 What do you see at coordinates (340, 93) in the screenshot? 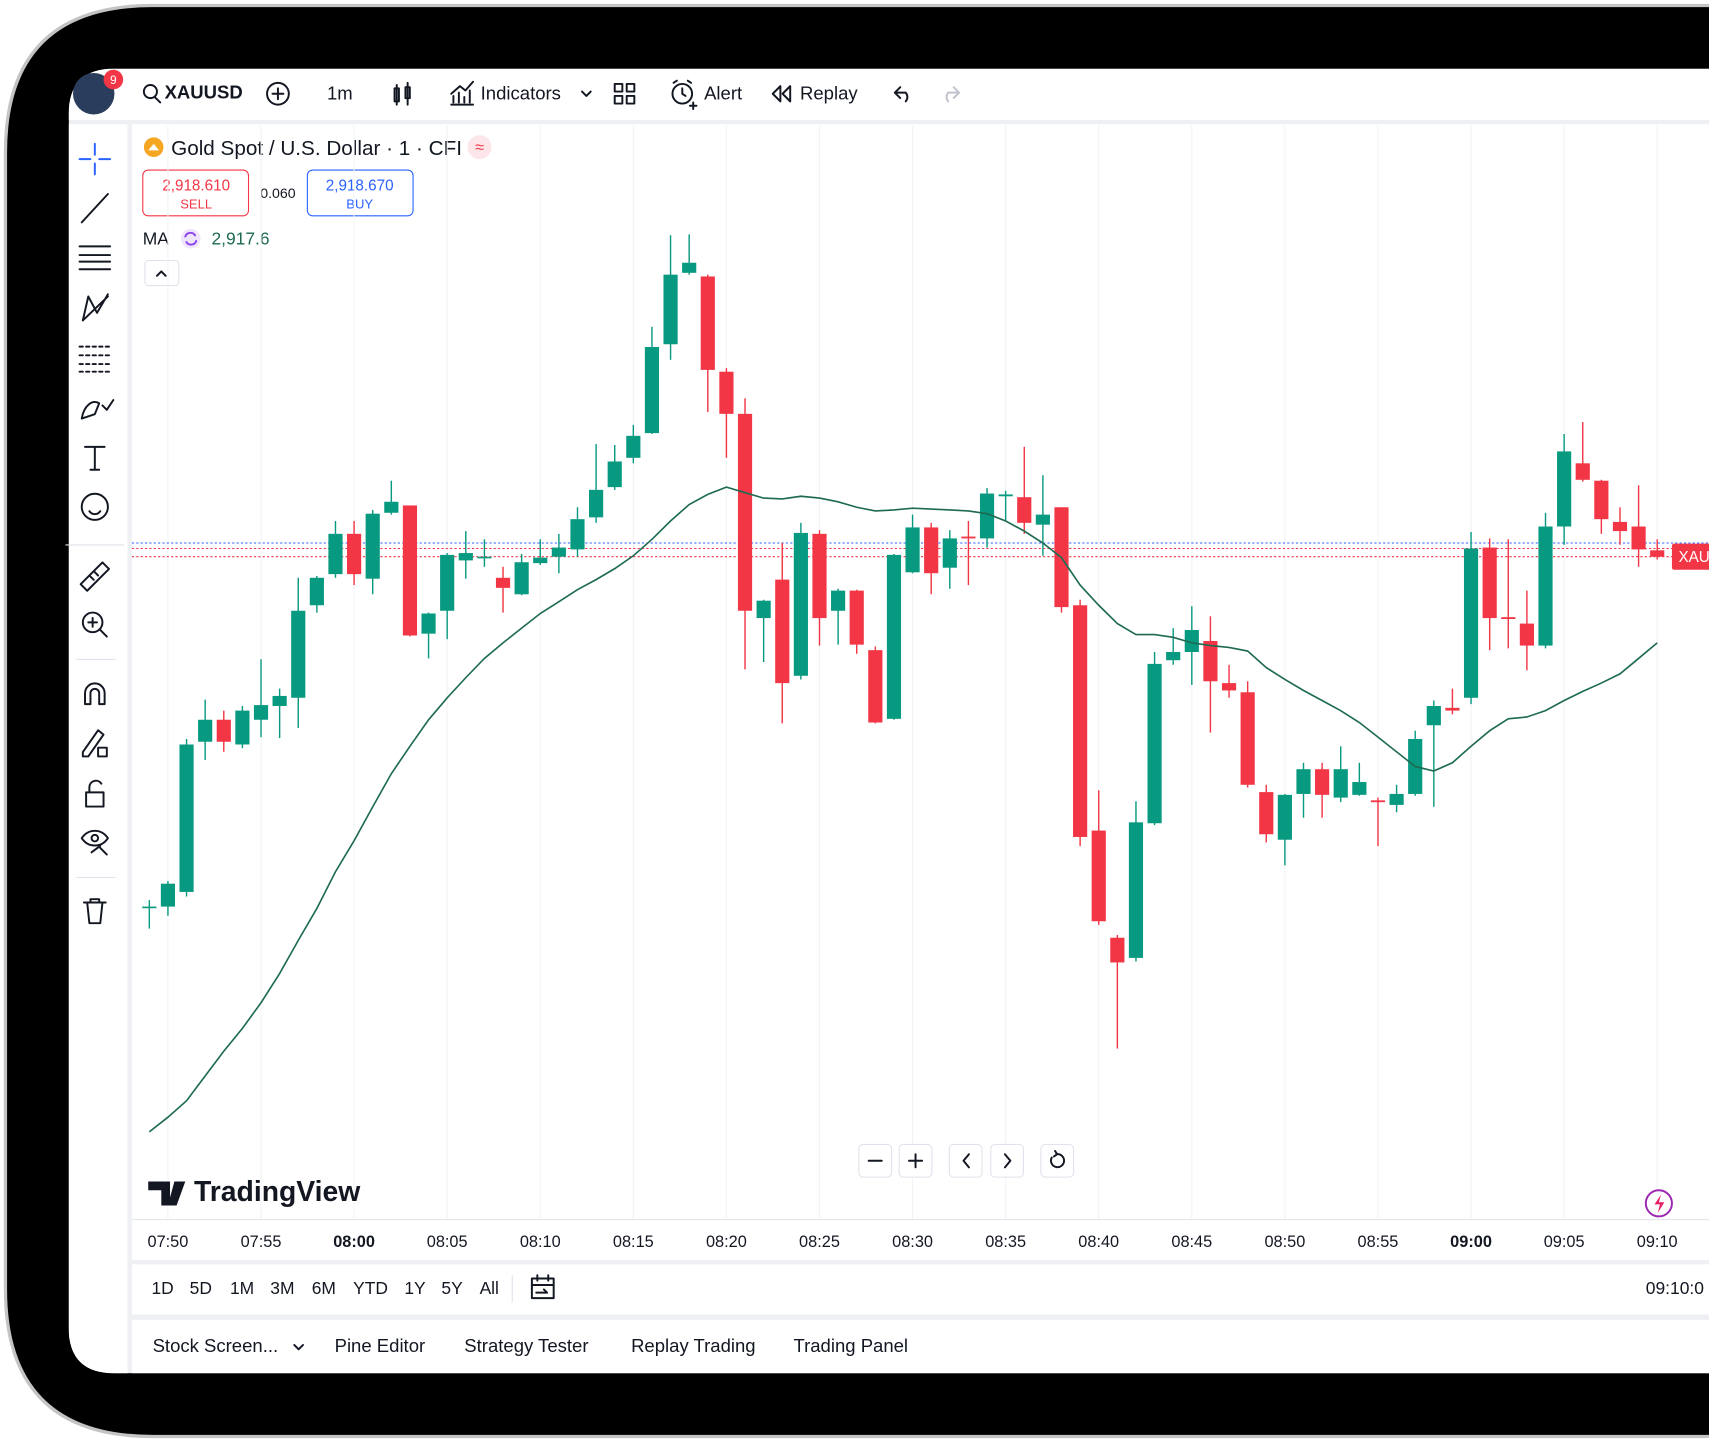
I see `interval: 1m` at bounding box center [340, 93].